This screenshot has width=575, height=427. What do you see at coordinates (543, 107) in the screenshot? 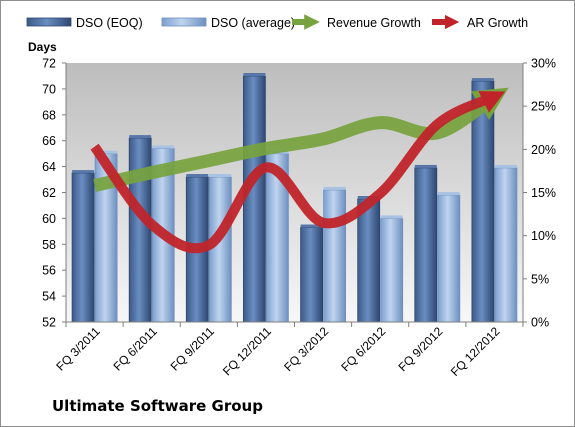
I see `y2-tick-label: 25%` at bounding box center [543, 107].